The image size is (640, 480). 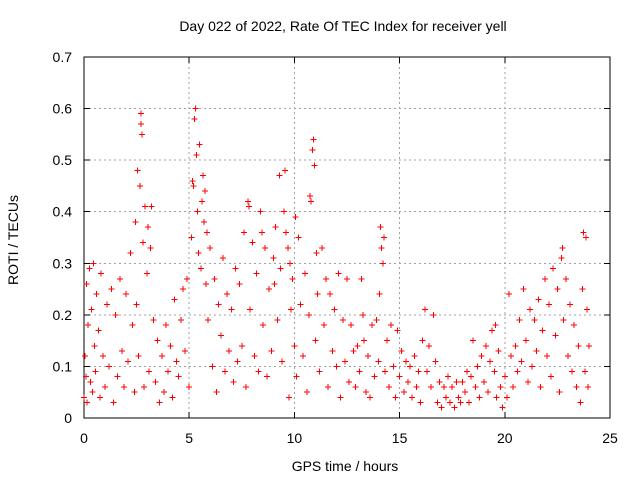 What do you see at coordinates (63, 109) in the screenshot?
I see `y-tick-label: 0.6` at bounding box center [63, 109].